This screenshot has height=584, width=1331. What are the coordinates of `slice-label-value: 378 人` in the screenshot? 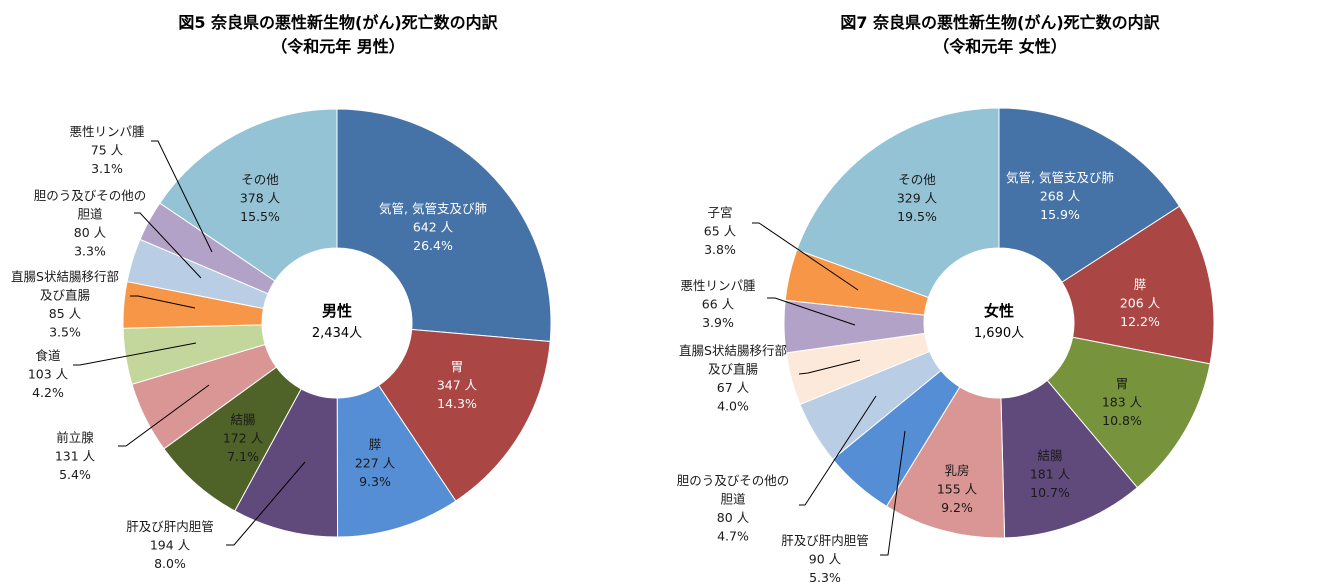 It's located at (260, 198).